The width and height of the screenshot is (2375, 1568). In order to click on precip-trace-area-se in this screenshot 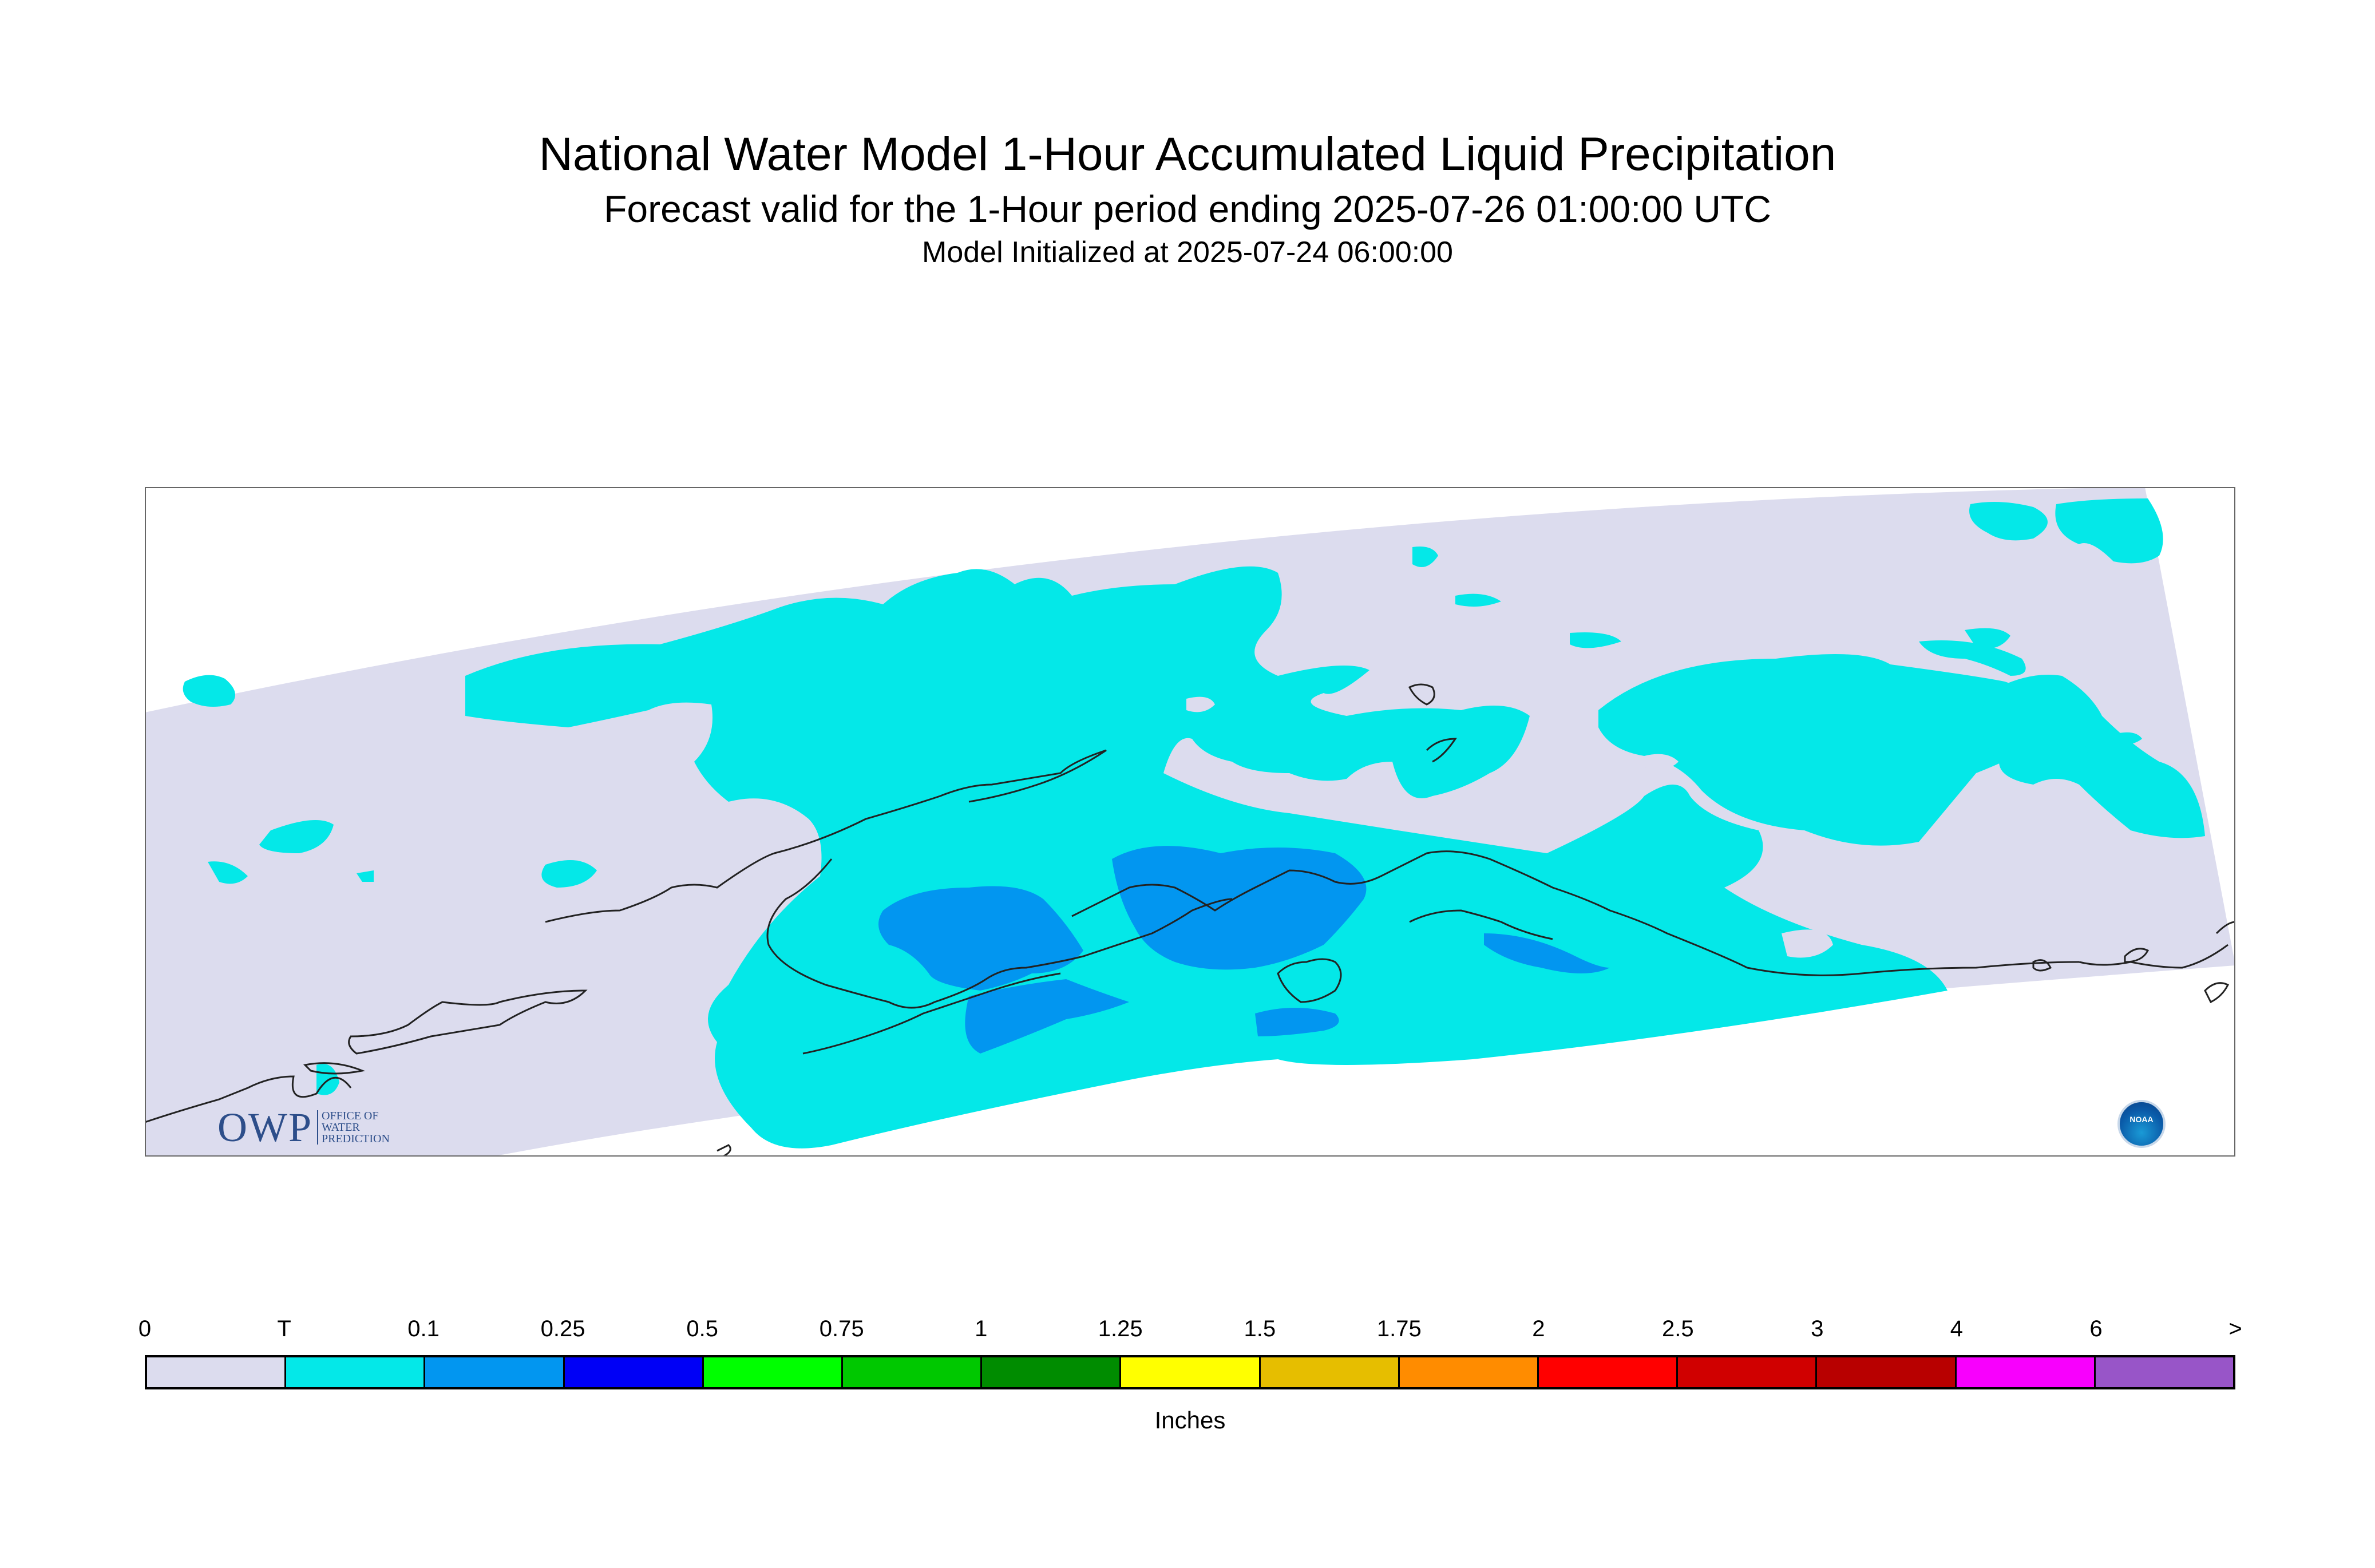, I will do `click(2093, 756)`.